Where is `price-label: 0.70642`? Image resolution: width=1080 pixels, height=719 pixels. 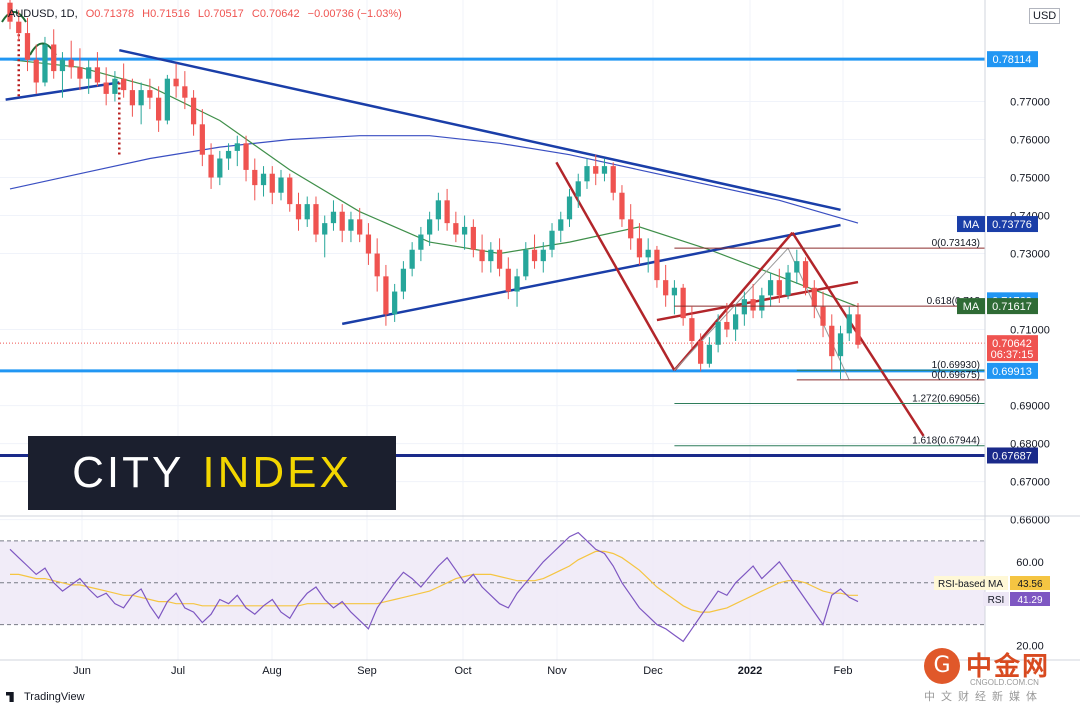 price-label: 0.70642 is located at coordinates (1012, 344).